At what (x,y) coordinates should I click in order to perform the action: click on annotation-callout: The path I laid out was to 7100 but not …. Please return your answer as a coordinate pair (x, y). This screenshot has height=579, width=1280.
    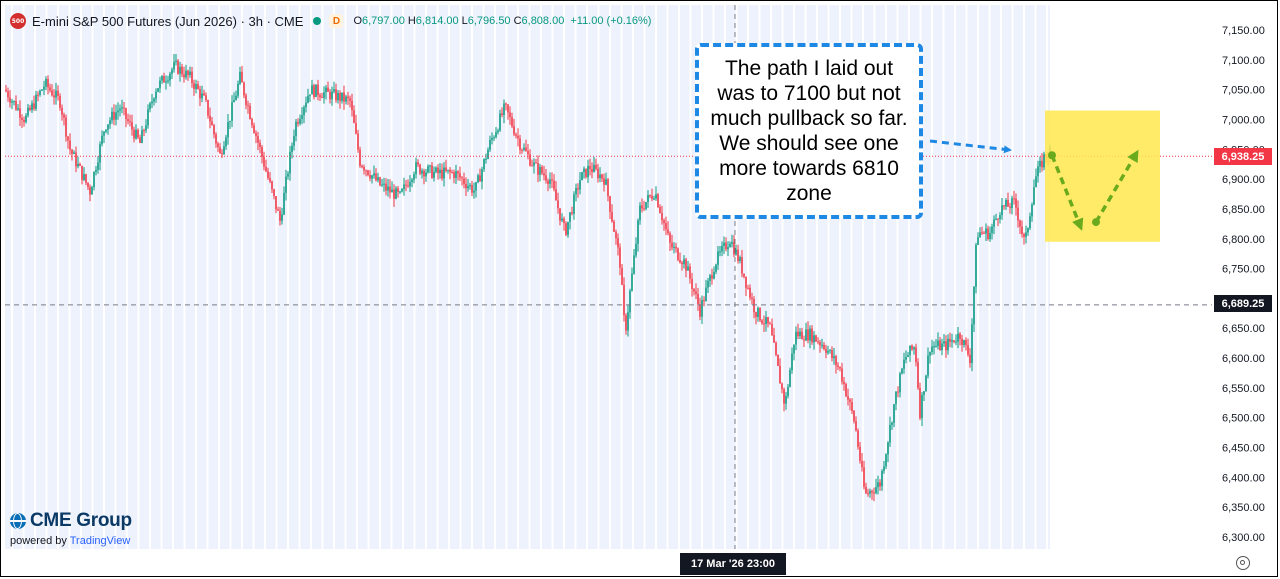
    Looking at the image, I should click on (809, 131).